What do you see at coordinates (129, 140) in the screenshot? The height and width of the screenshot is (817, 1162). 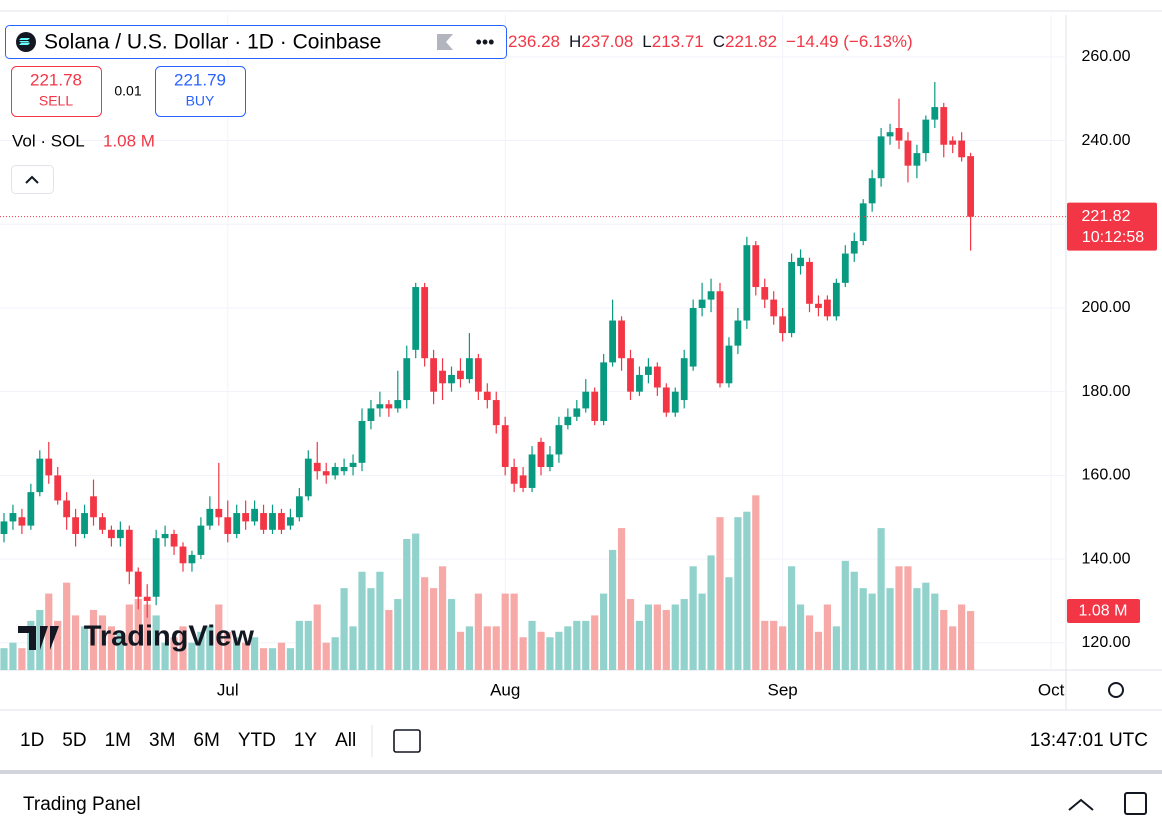 I see `volume-value: 1.08 M` at bounding box center [129, 140].